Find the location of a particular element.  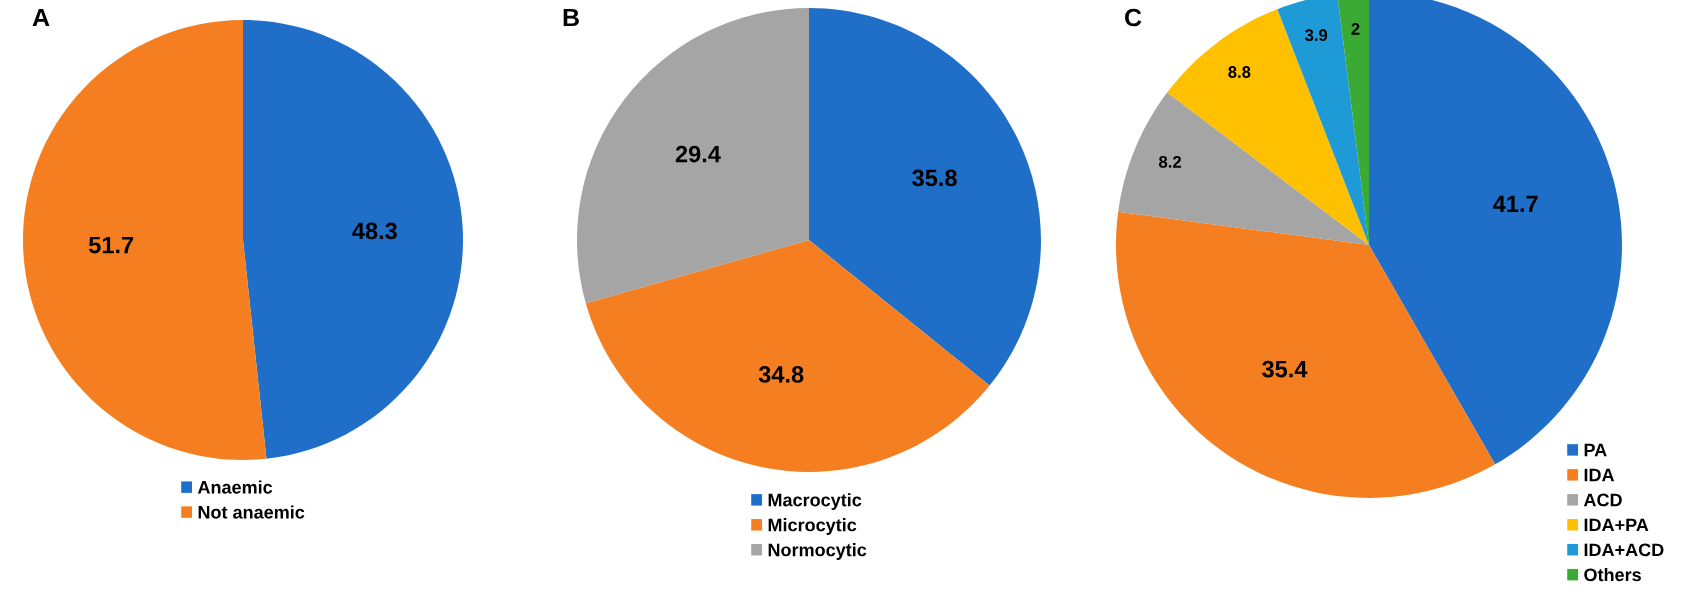

data-label: 48.3 is located at coordinates (374, 231).